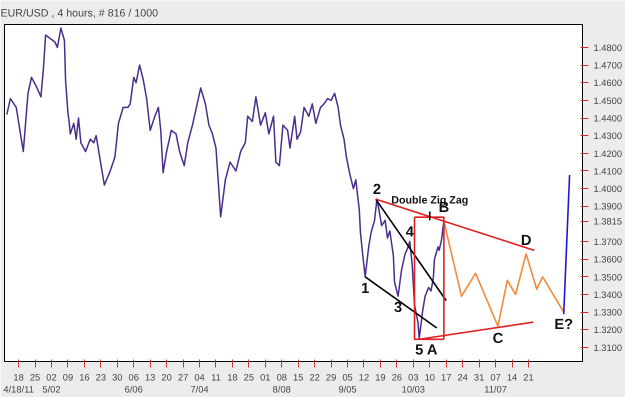  I want to click on chart-title: EUR/USD , 4 hours, # 816 / 1000, so click(79, 14).